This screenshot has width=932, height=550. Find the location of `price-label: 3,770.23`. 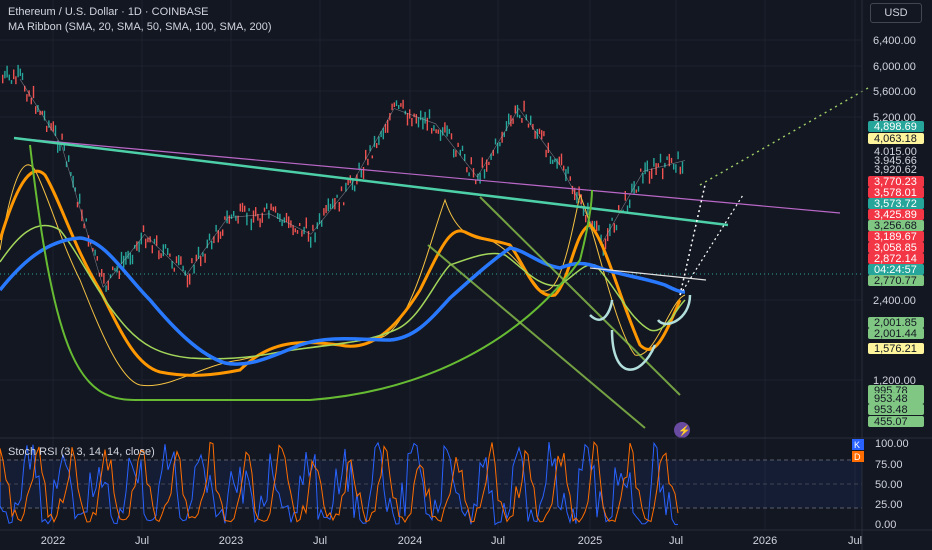

price-label: 3,770.23 is located at coordinates (895, 182).